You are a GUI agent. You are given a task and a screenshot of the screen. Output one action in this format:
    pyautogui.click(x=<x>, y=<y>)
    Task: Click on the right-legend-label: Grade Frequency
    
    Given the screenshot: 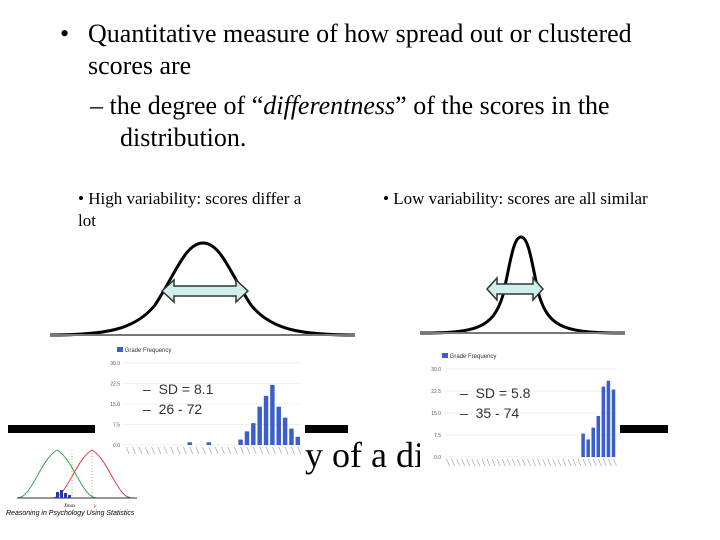 What is the action you would take?
    pyautogui.click(x=473, y=357)
    